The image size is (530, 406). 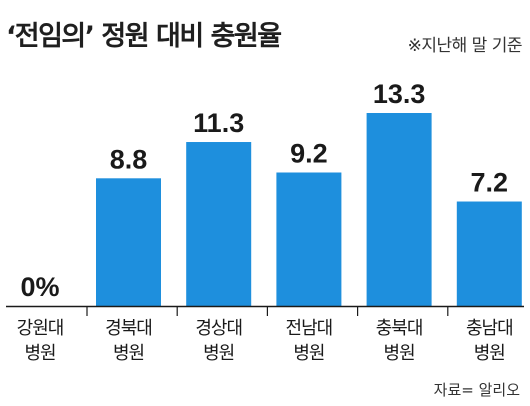 What do you see at coordinates (218, 123) in the screenshot?
I see `value-label-2: 11.3` at bounding box center [218, 123].